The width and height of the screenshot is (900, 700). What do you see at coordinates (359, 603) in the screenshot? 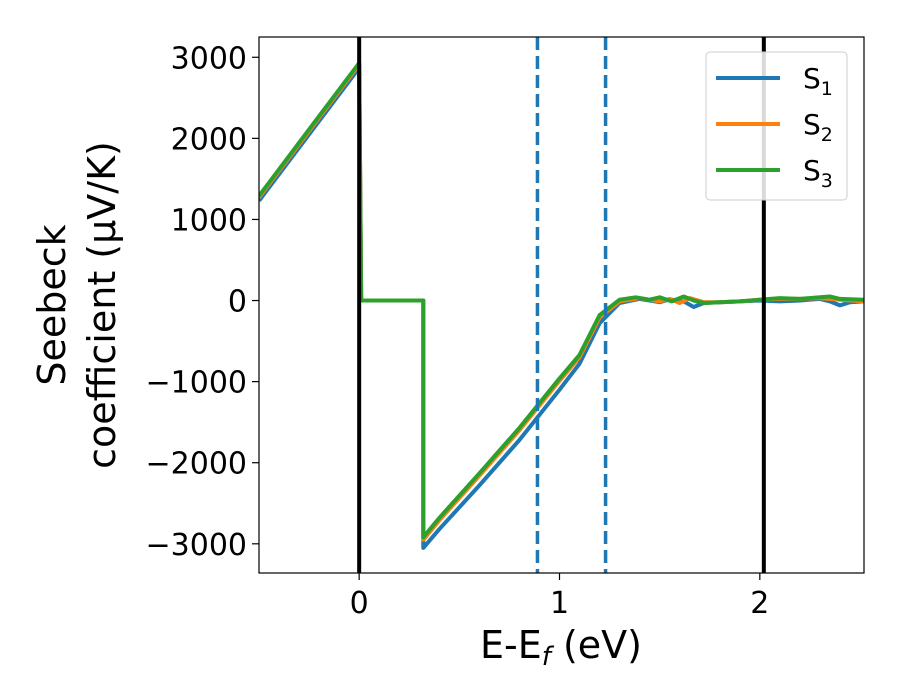
I see `x-tick-label: 0` at bounding box center [359, 603].